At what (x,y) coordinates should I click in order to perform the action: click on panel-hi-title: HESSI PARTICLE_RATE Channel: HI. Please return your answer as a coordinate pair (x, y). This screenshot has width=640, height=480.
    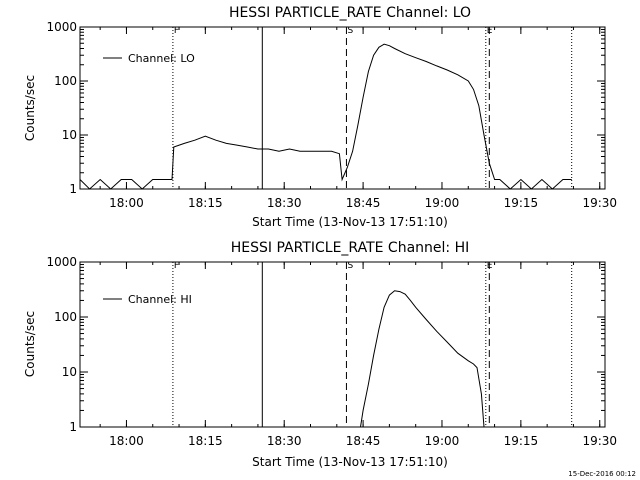
    Looking at the image, I should click on (350, 248).